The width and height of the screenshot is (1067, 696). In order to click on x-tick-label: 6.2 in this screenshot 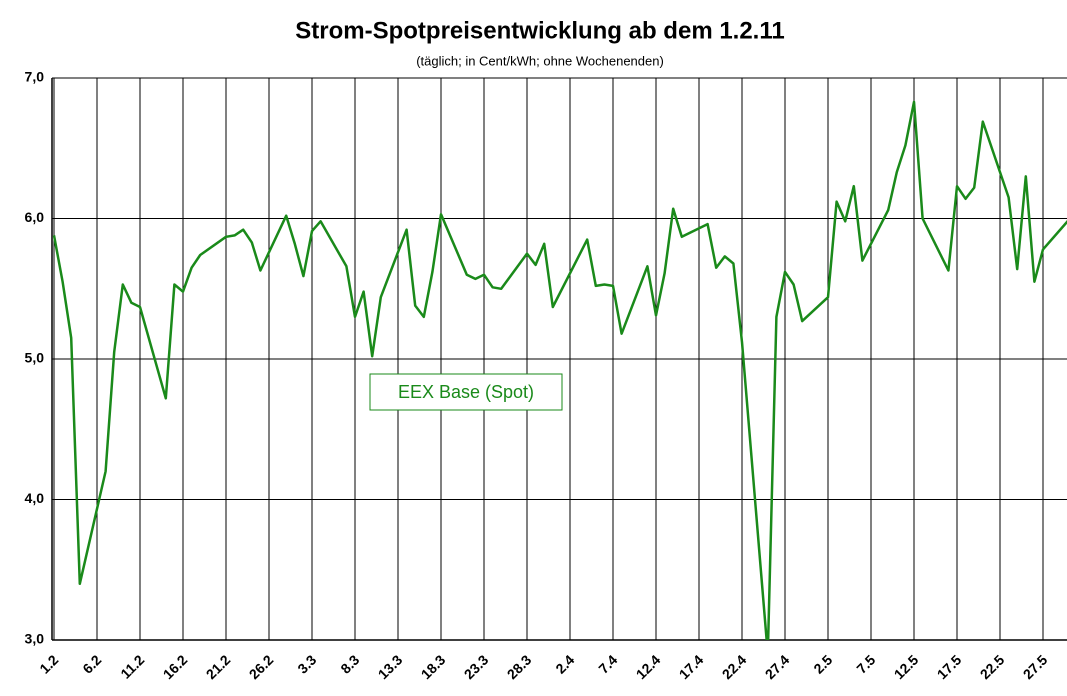, I will do `click(91, 664)`.